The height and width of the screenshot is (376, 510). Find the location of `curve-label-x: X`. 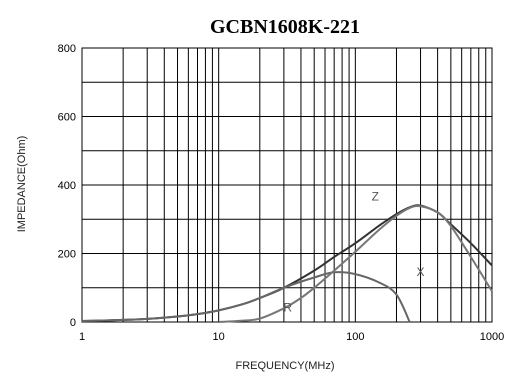

curve-label-x: X is located at coordinates (421, 272).